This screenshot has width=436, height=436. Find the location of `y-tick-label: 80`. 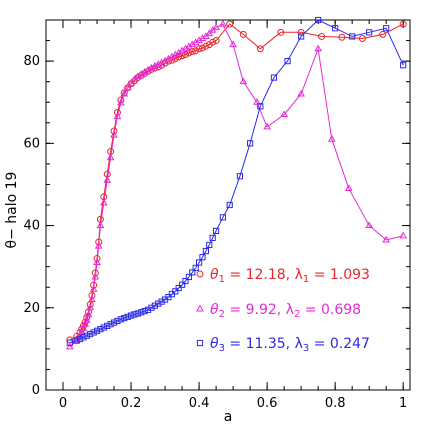

y-tick-label: 80 is located at coordinates (31, 61).